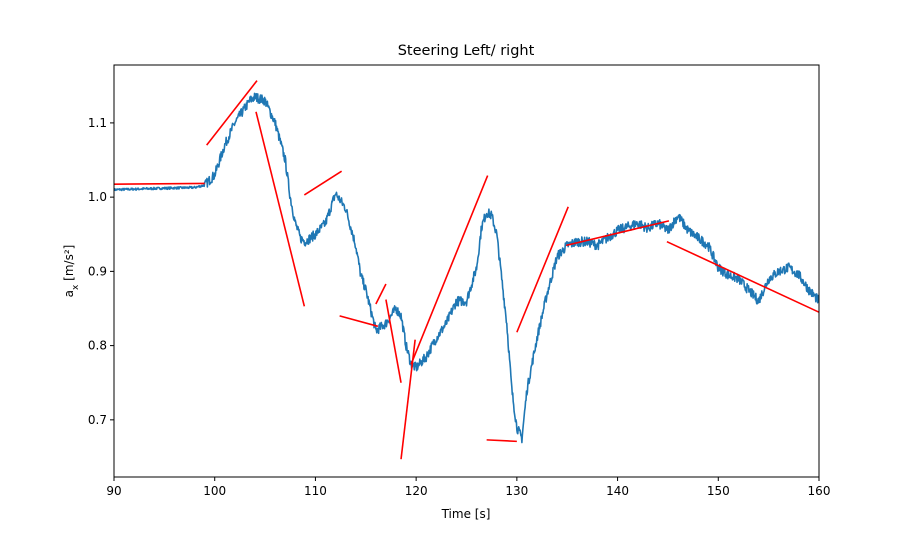 Image resolution: width=909 pixels, height=536 pixels. I want to click on y-axis-label-symbol: a, so click(69, 293).